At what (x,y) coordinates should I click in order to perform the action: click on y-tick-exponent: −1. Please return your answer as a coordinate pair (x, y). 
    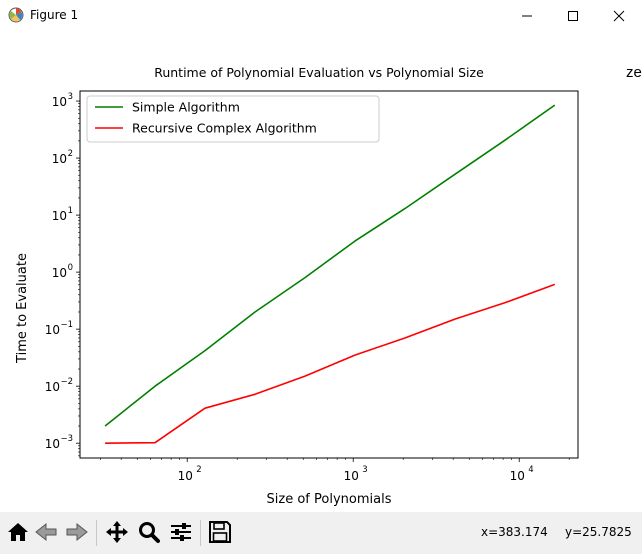
    Looking at the image, I should click on (66, 325).